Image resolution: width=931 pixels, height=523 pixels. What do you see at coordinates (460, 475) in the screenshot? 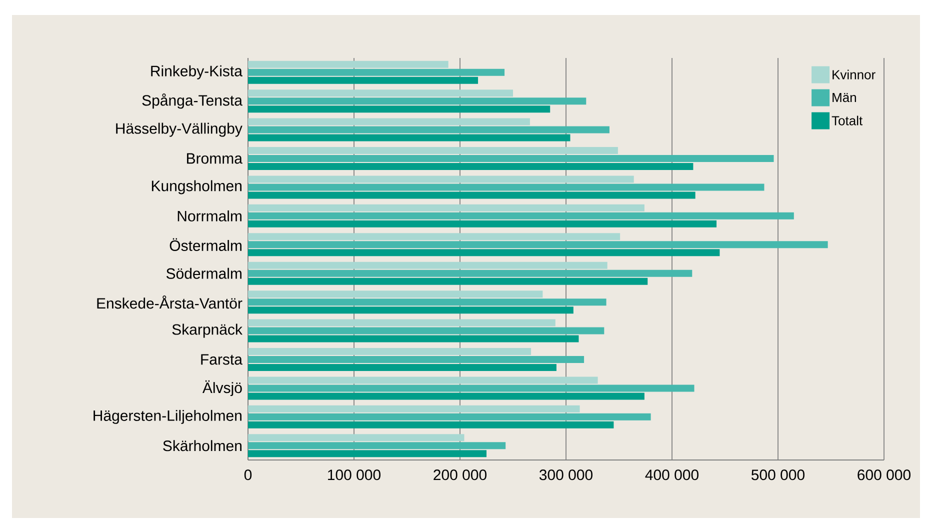
I see `x-tick-label: 200 000` at bounding box center [460, 475].